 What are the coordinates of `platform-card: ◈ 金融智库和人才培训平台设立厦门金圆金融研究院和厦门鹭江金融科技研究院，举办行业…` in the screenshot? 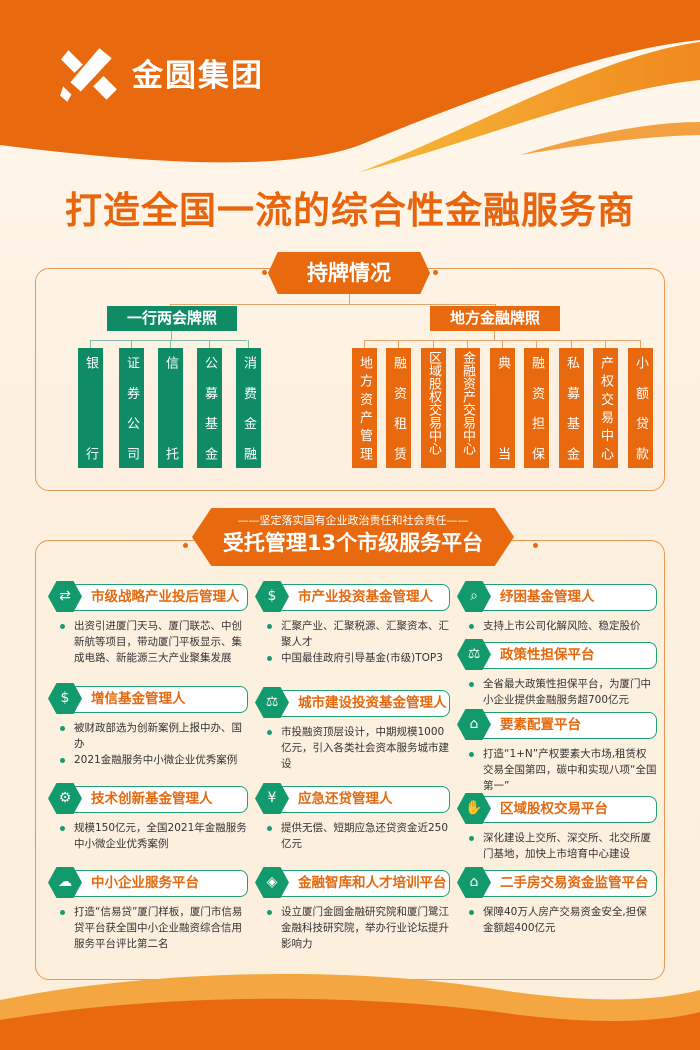 It's located at (352, 909).